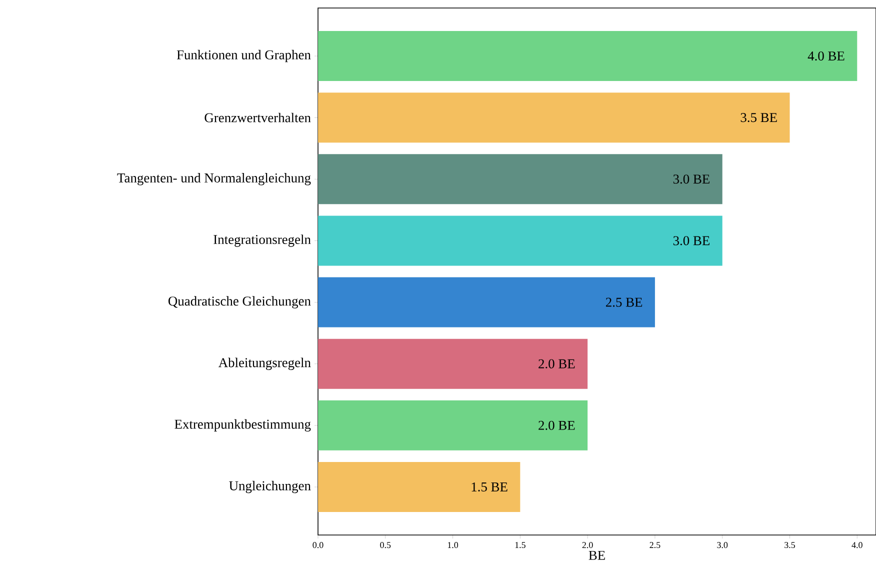  What do you see at coordinates (318, 545) in the screenshot?
I see `x-tick-label: 0.0` at bounding box center [318, 545].